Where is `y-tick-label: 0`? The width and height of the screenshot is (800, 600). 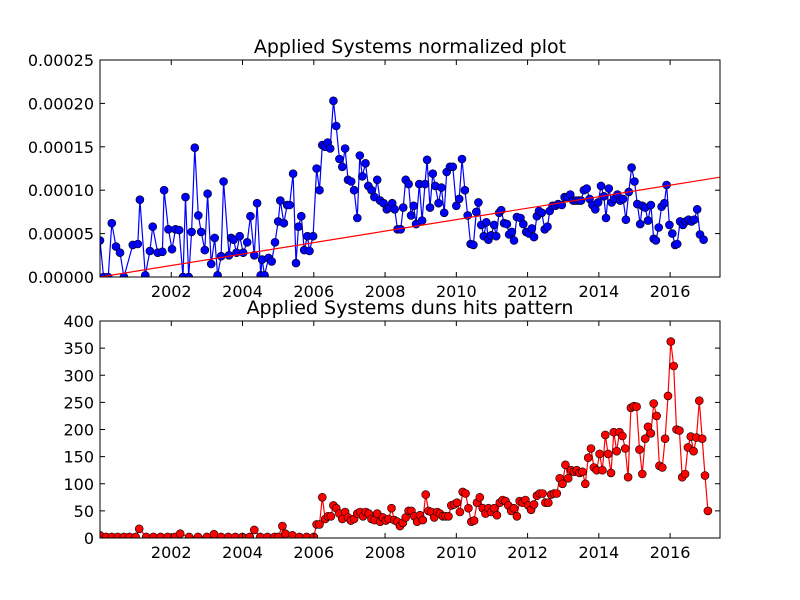 y-tick-label: 0 is located at coordinates (89, 538).